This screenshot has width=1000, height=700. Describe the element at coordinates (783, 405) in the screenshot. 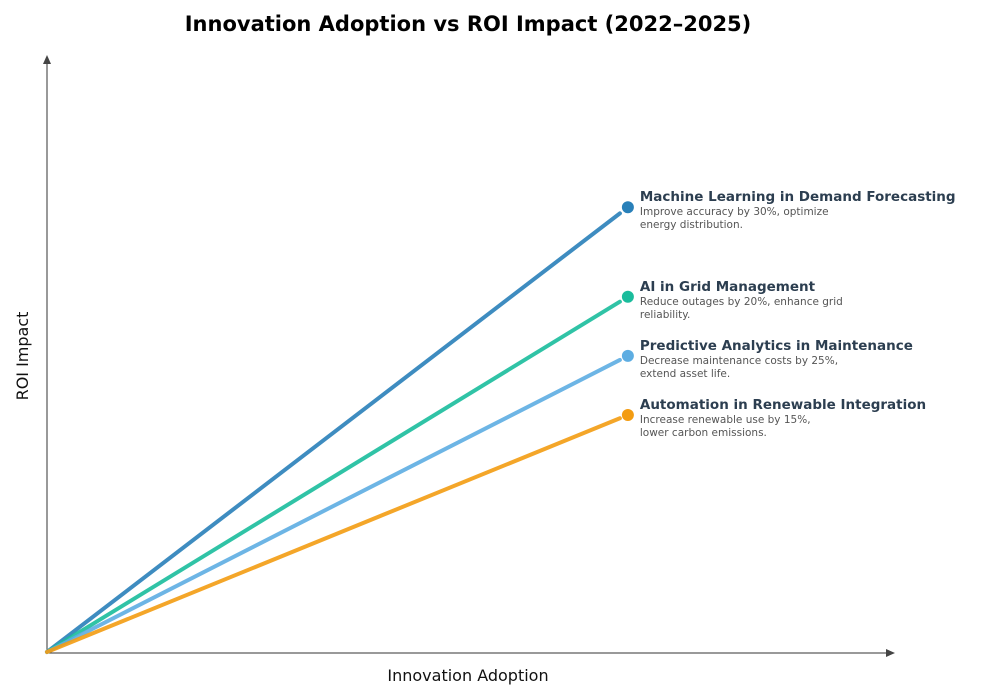

I see `series-label: Automation in Renewable Integration` at that location.